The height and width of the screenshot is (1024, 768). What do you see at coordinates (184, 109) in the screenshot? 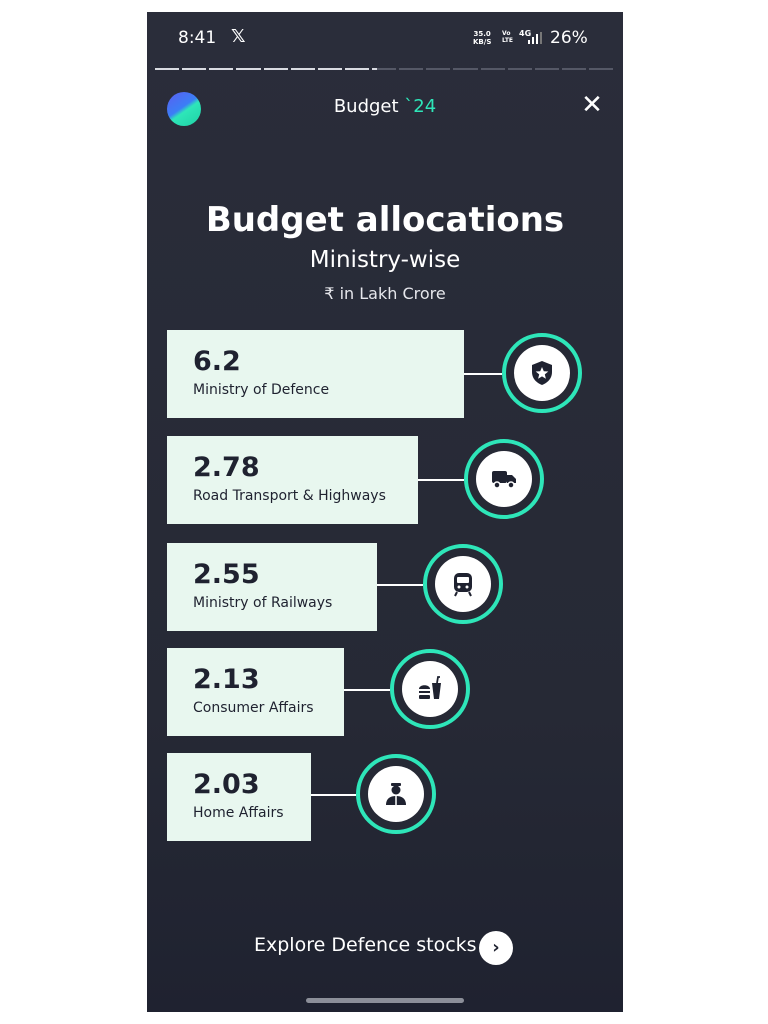
I see `app-logo-icon` at bounding box center [184, 109].